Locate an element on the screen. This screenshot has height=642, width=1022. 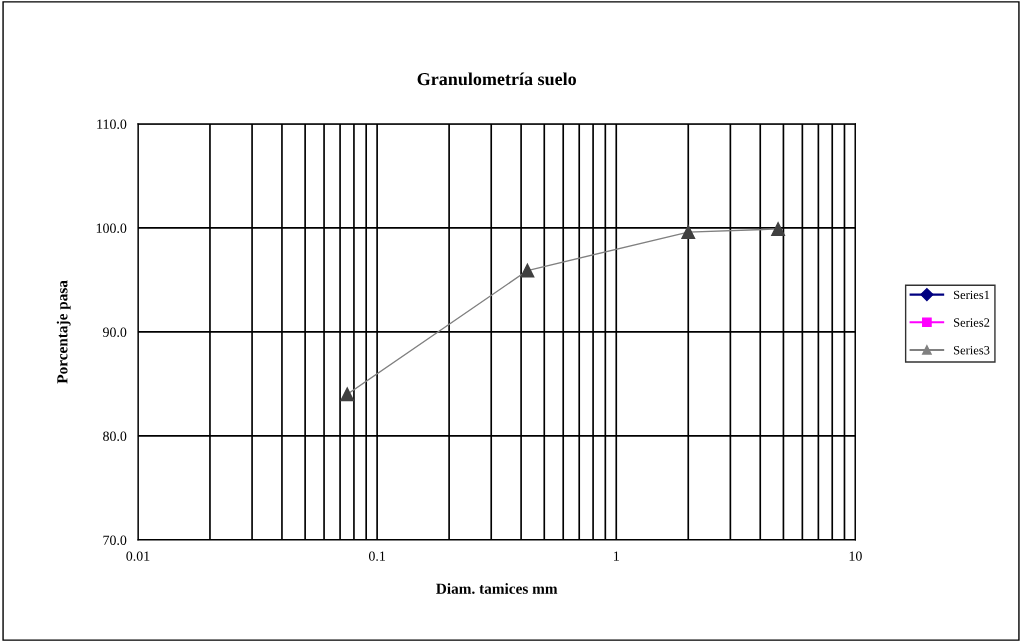
x-tick-label: 1 is located at coordinates (616, 556).